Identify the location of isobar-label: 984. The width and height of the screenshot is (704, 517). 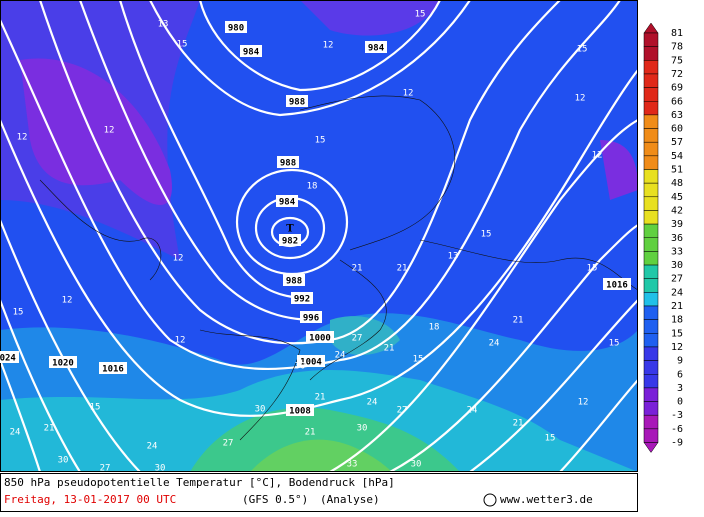
(251, 53).